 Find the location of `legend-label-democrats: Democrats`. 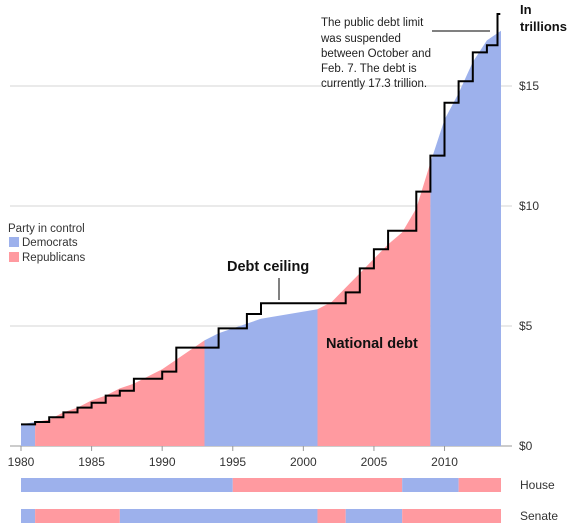

legend-label-democrats: Democrats is located at coordinates (50, 243).